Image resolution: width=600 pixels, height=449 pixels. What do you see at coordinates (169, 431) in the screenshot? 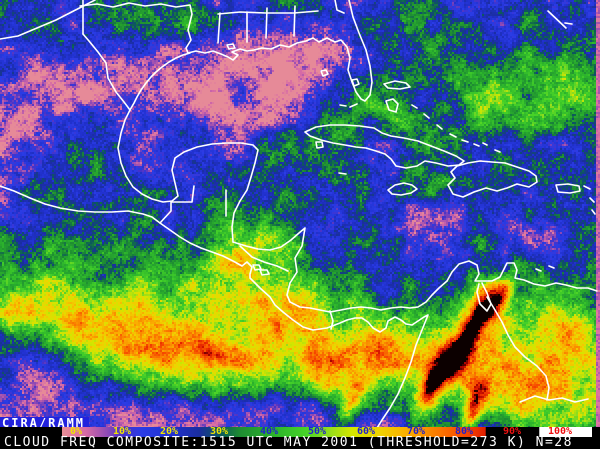
I see `colorbar-label: 20%` at bounding box center [169, 431].